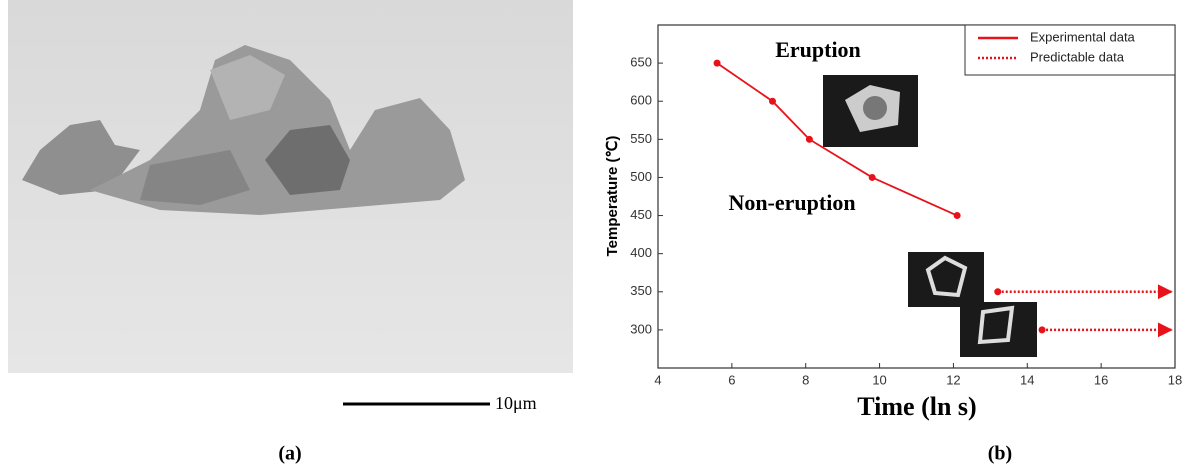  Describe the element at coordinates (1101, 379) in the screenshot. I see `x-tick-label: 16` at that location.